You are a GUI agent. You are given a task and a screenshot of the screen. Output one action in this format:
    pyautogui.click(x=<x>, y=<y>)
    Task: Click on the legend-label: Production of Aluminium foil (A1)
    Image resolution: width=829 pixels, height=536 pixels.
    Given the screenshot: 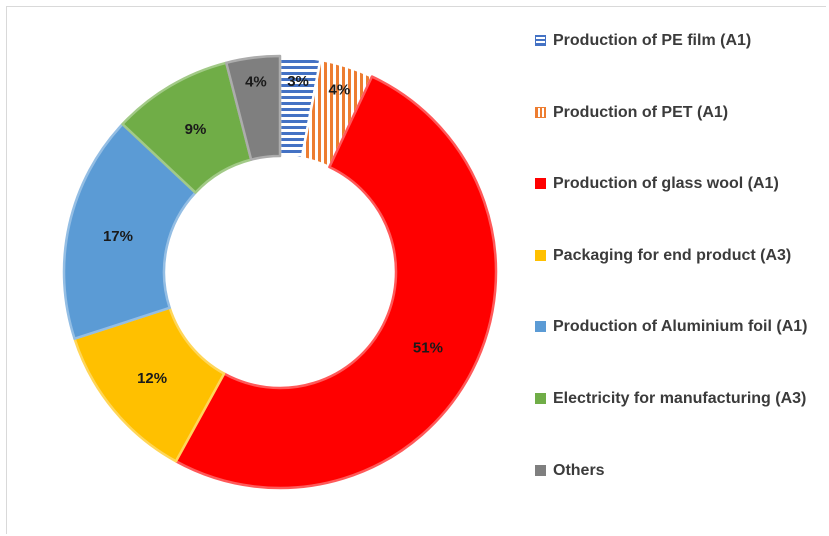 What is the action you would take?
    pyautogui.click(x=680, y=326)
    